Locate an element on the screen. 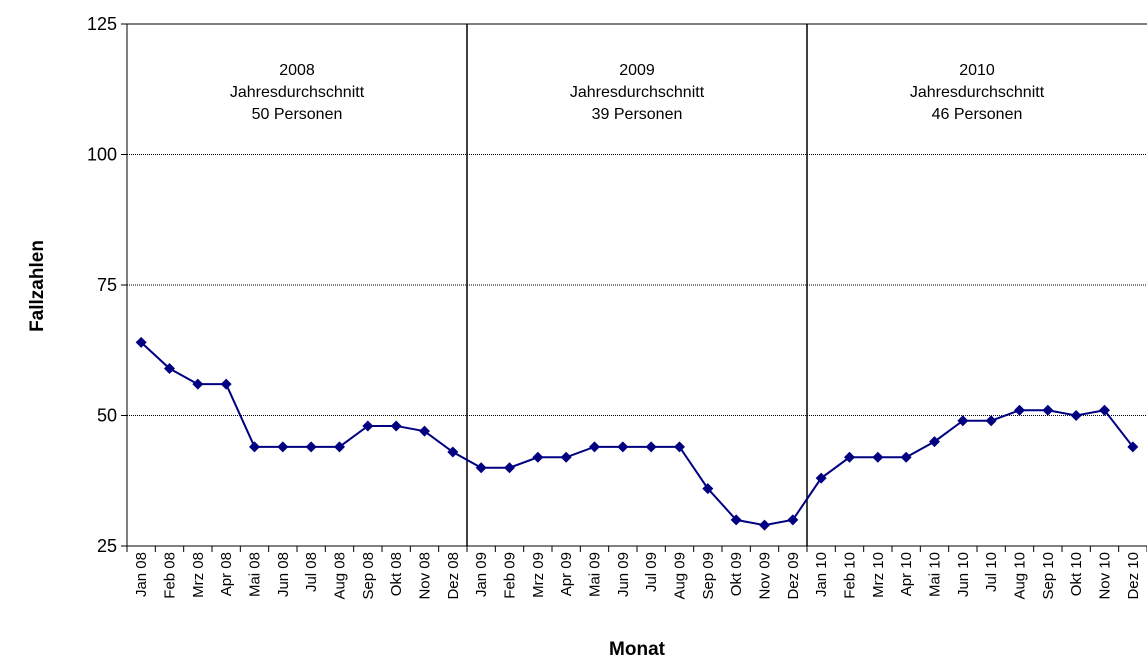  x-tick-label: Mrz 09 is located at coordinates (538, 575).